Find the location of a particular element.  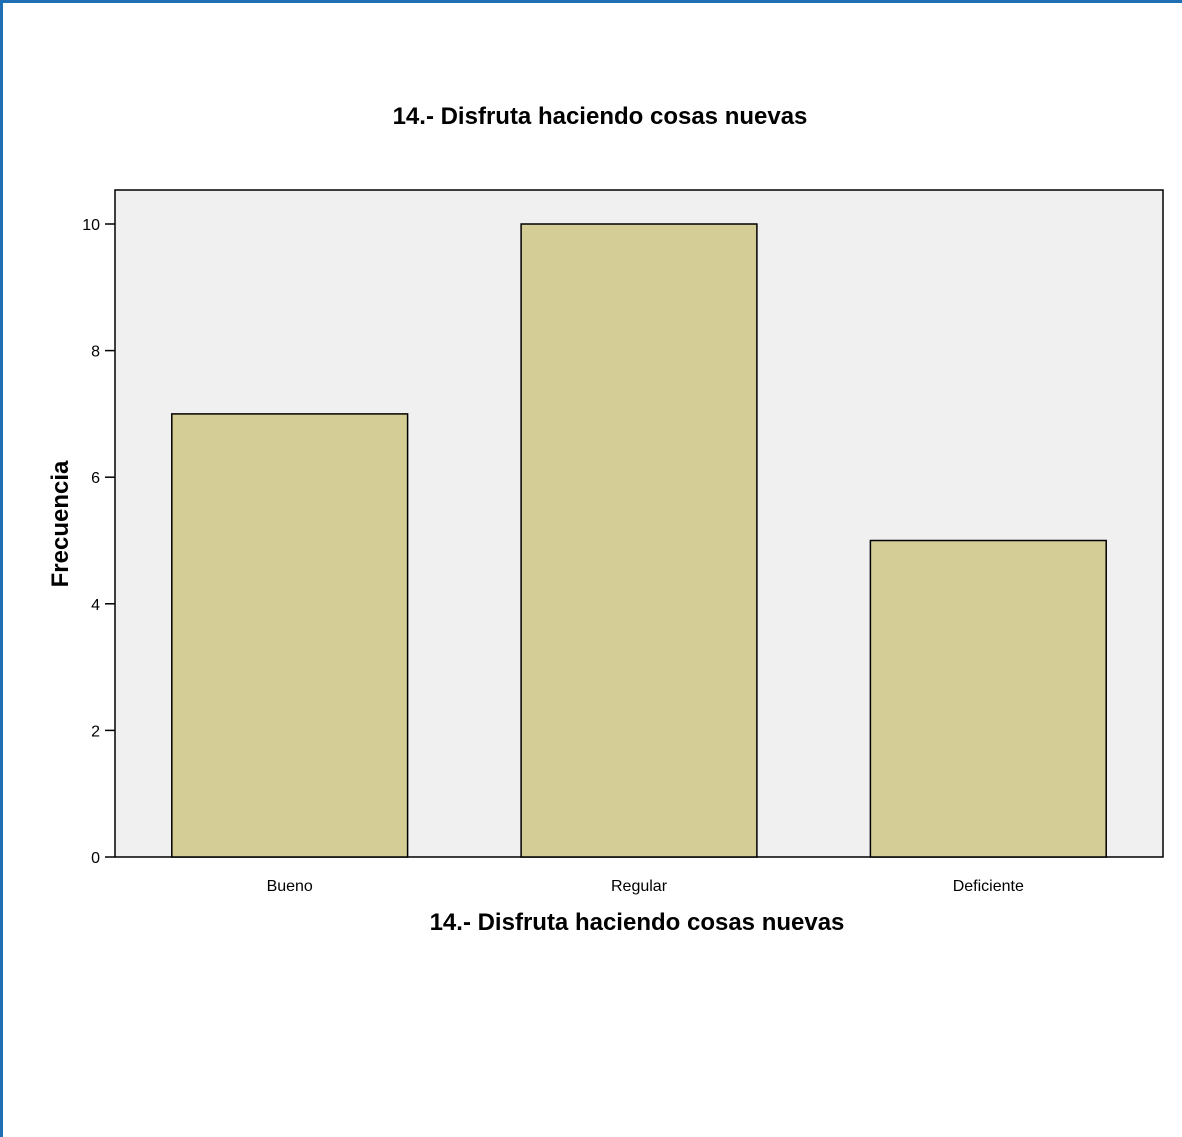

y-tick-label: 4 is located at coordinates (95, 605).